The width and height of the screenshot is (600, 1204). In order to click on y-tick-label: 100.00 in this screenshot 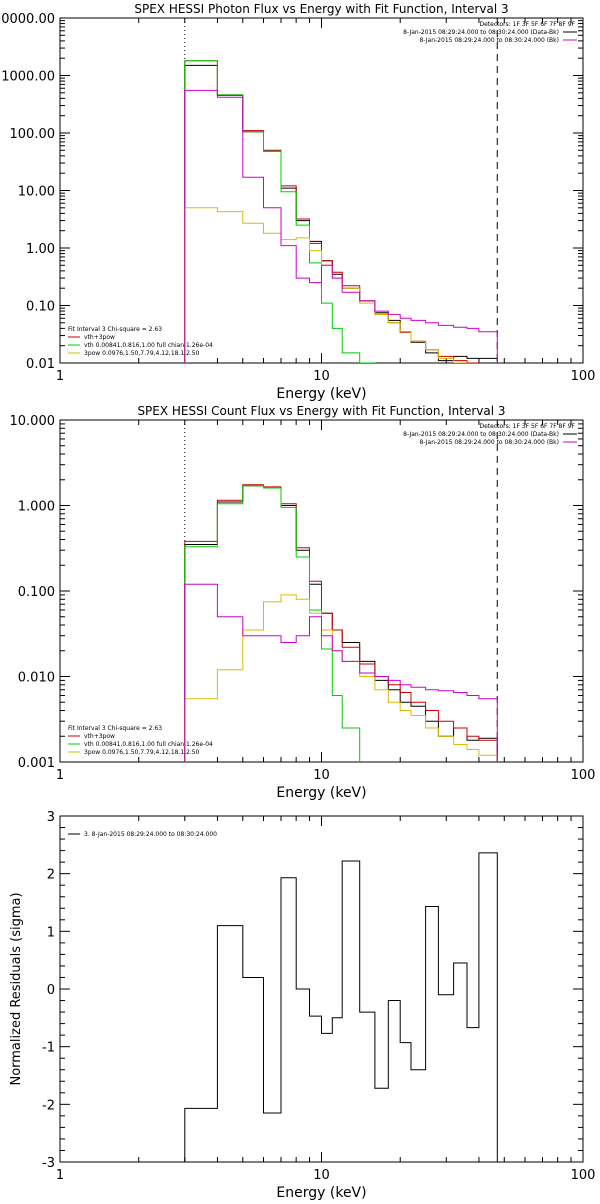, I will do `click(33, 134)`.